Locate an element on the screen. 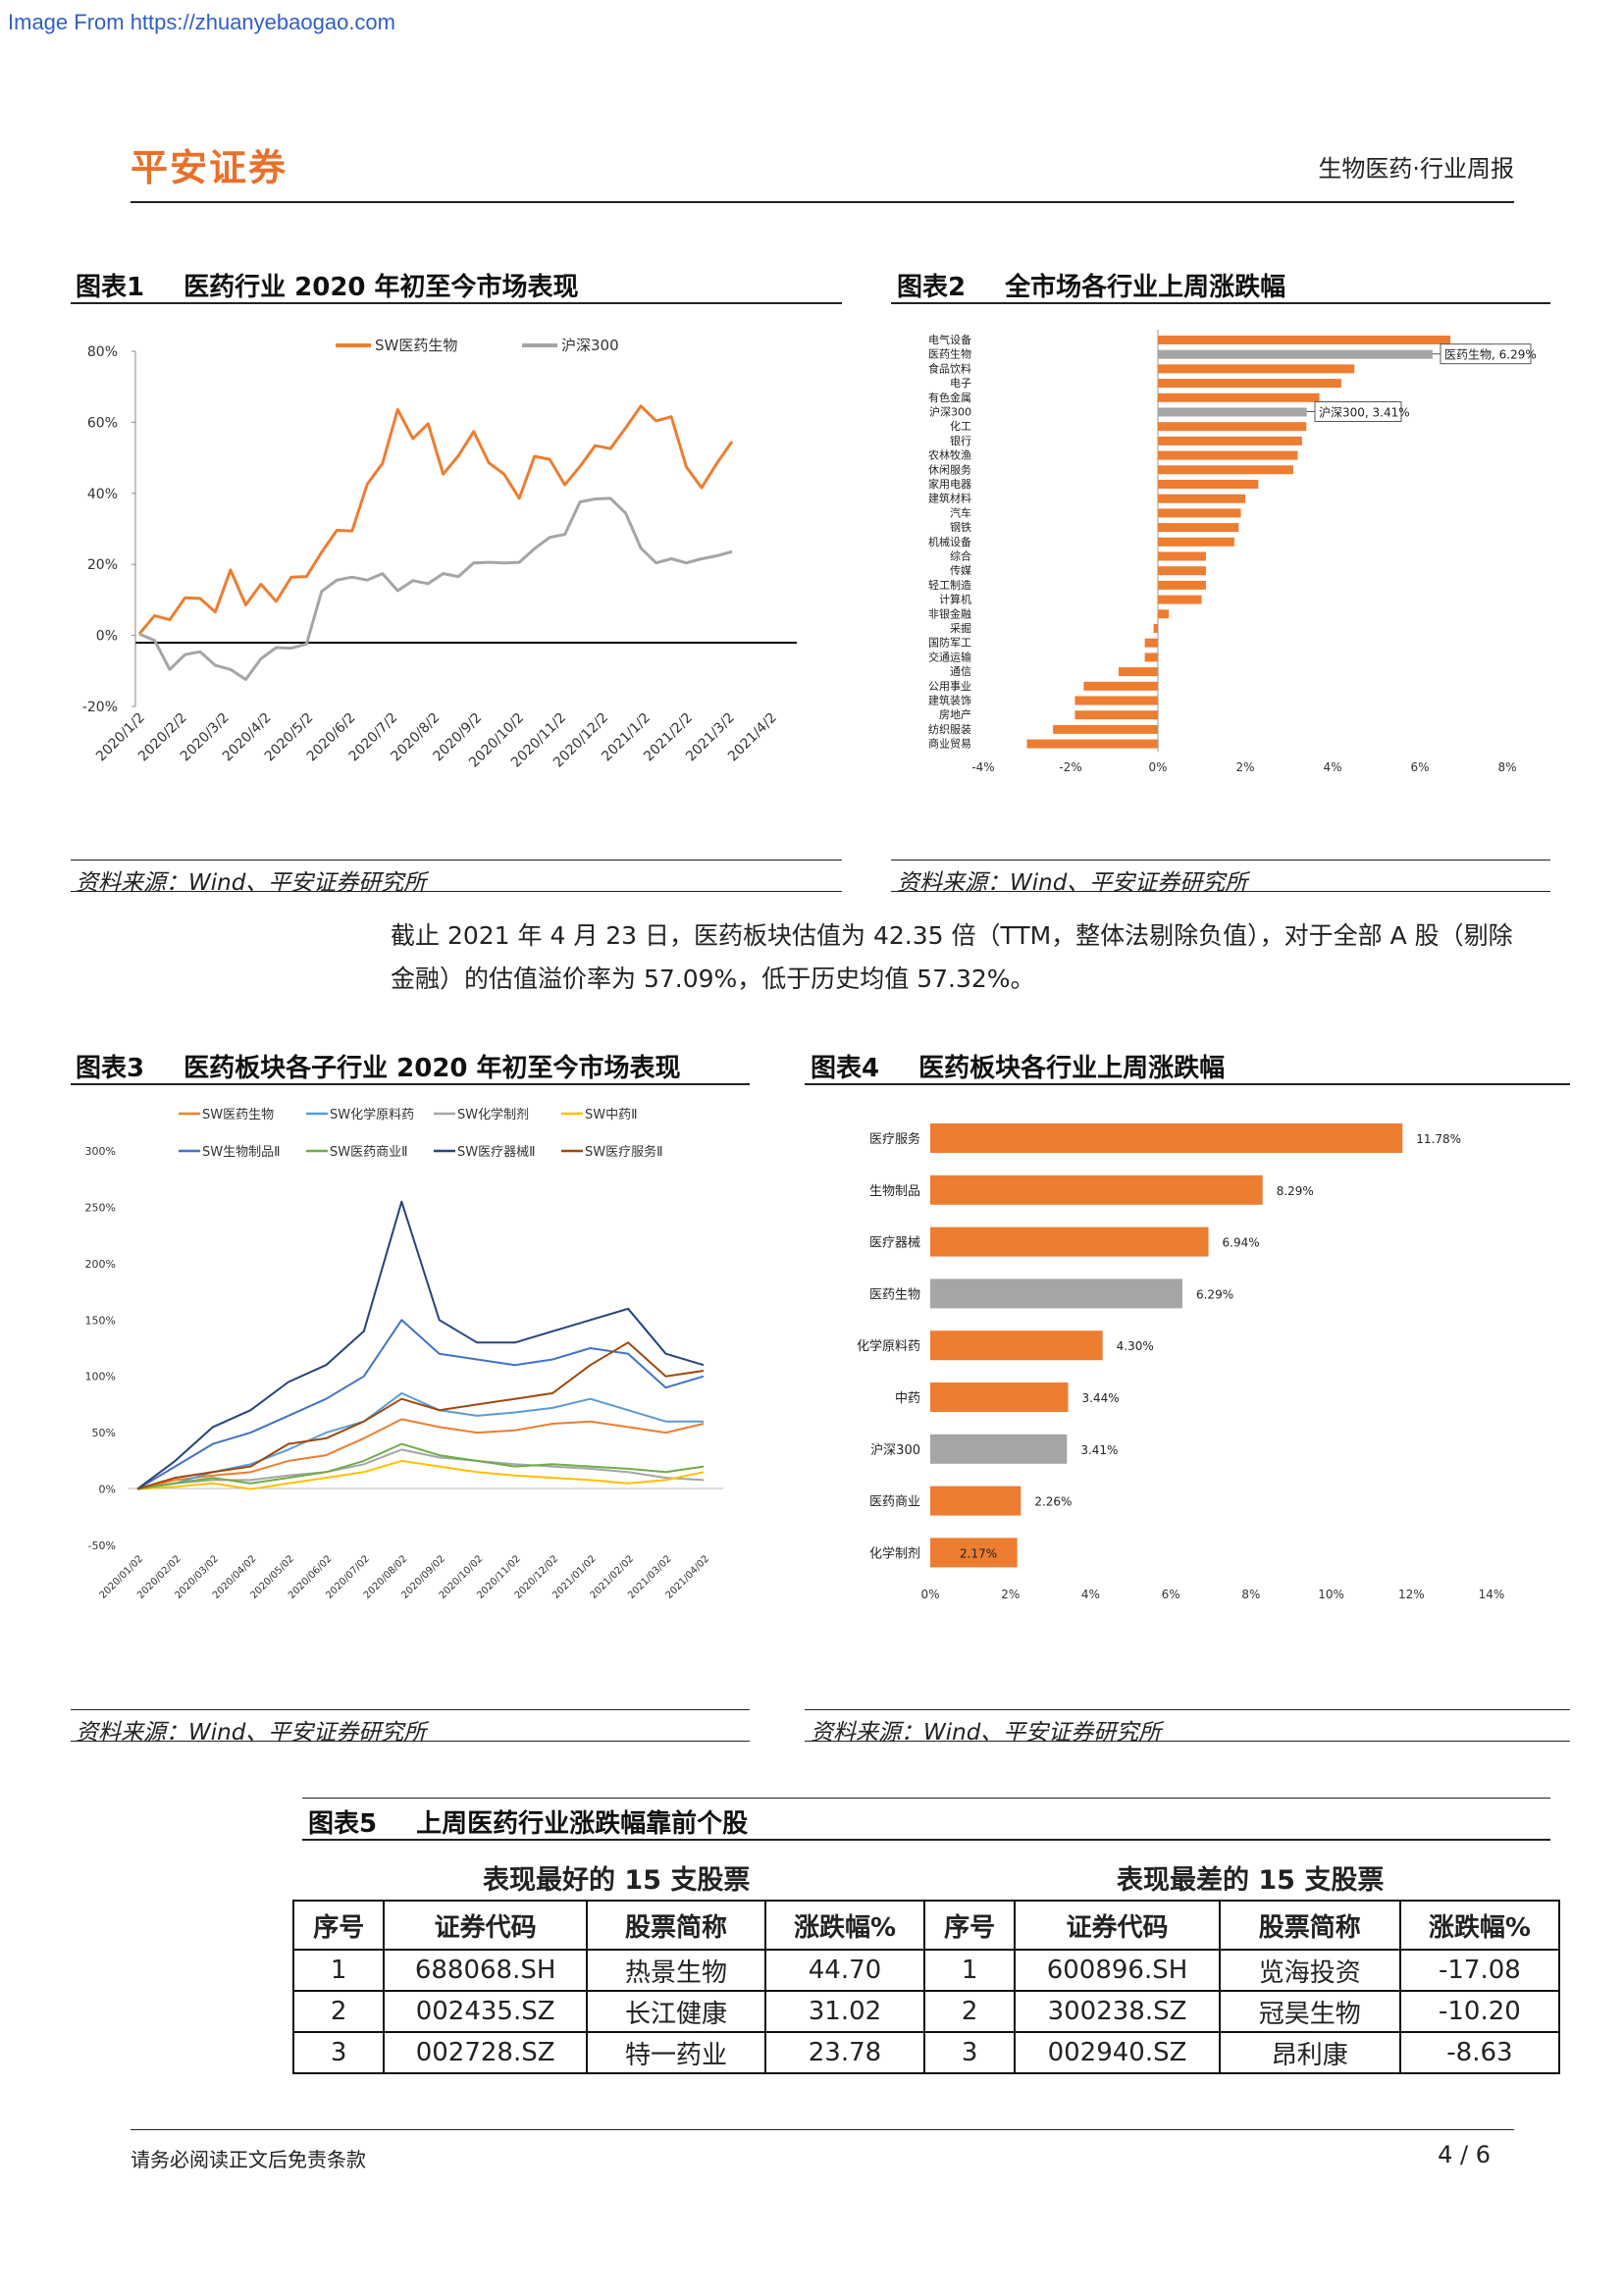 The width and height of the screenshot is (1624, 2296). category-label: 机械设备 is located at coordinates (949, 541).